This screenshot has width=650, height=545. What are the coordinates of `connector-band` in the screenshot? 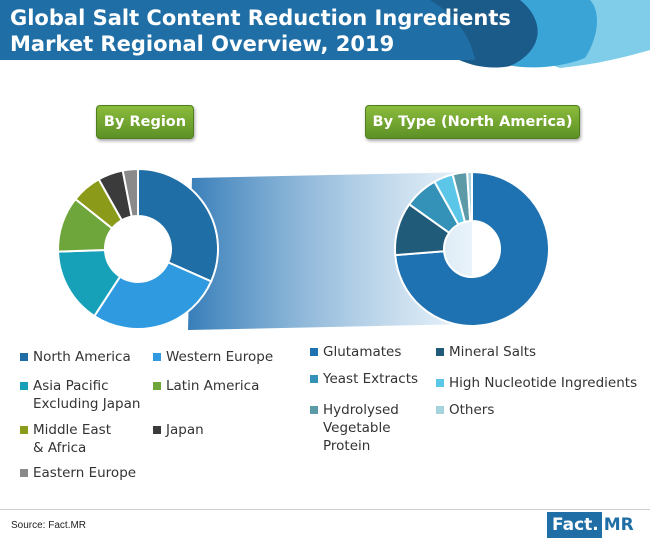 It's located at (330, 251).